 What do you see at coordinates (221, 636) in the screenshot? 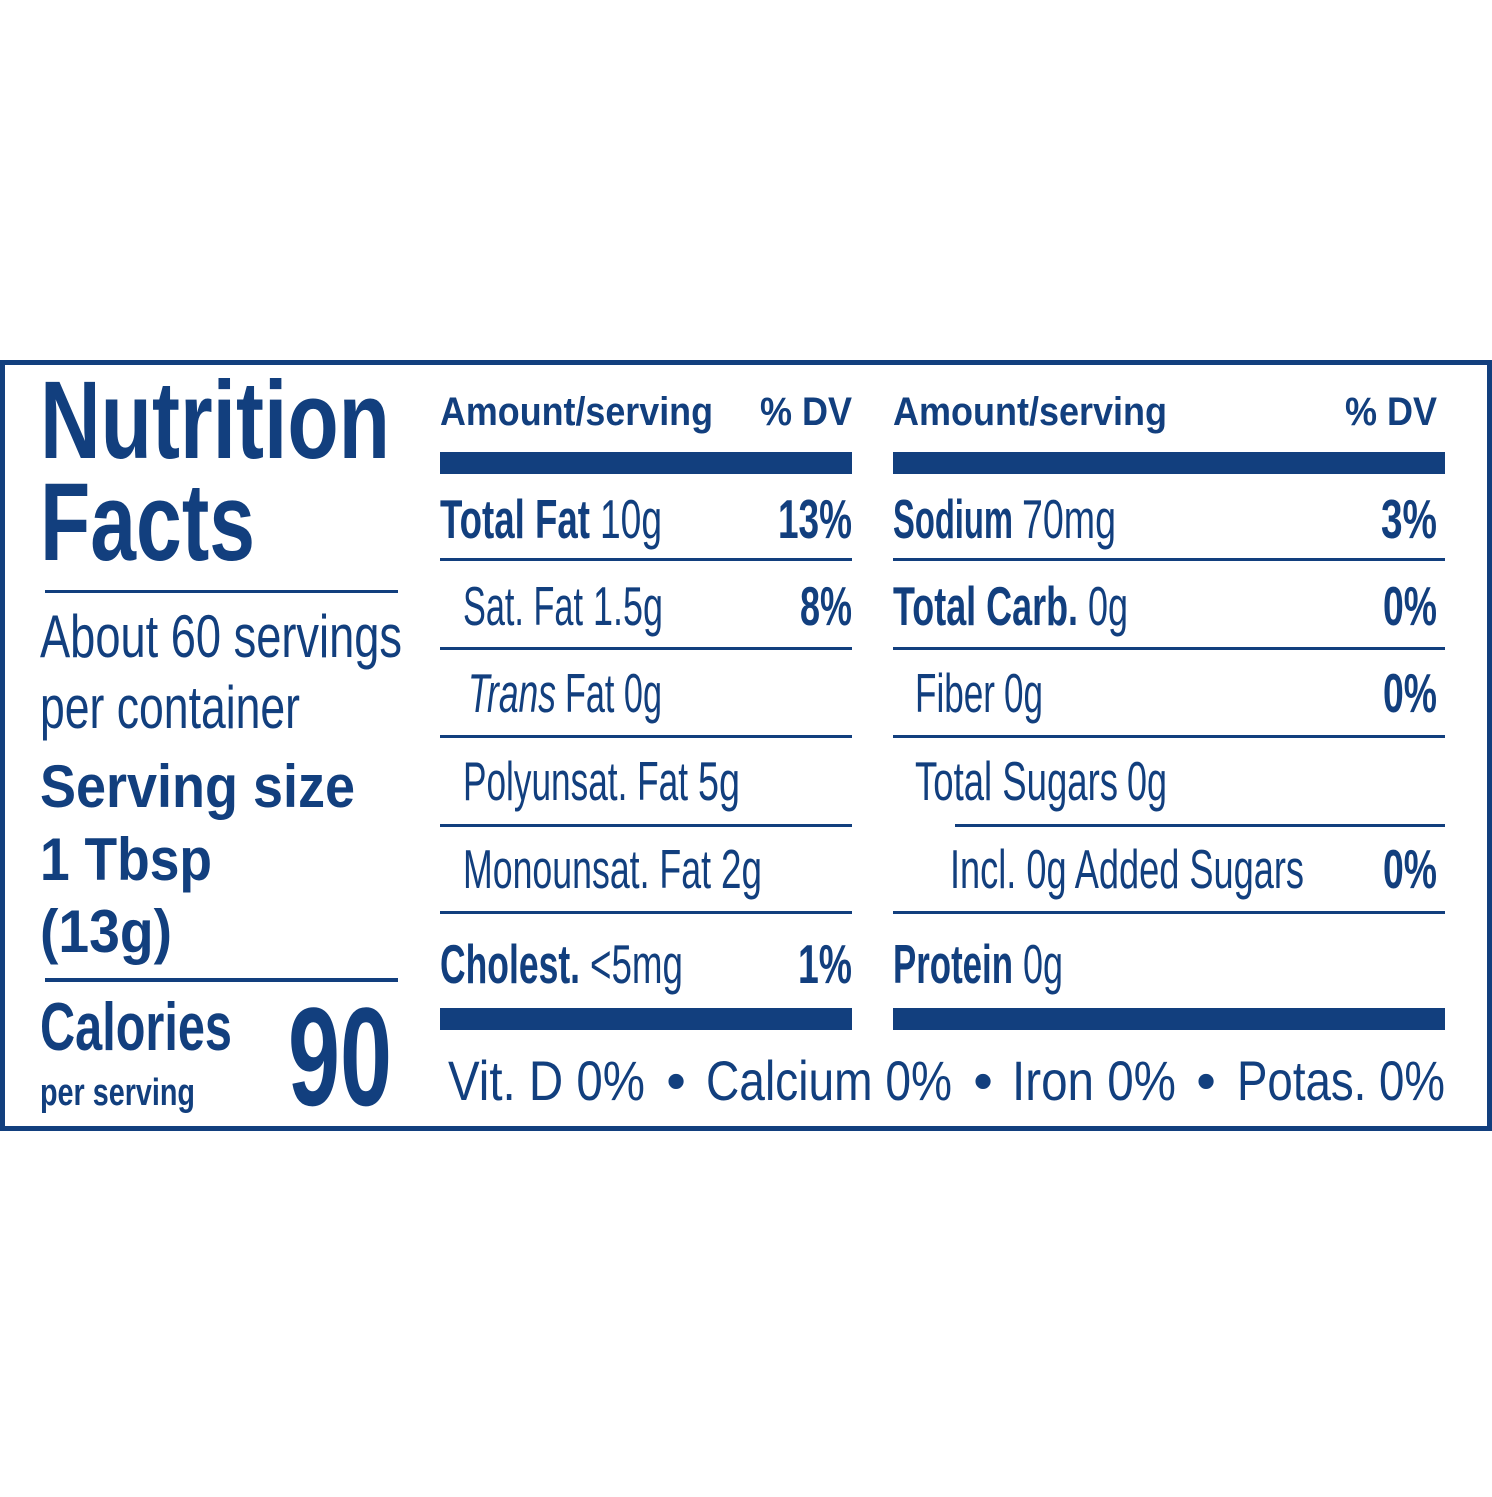
I see `servings: About 60 servings` at bounding box center [221, 636].